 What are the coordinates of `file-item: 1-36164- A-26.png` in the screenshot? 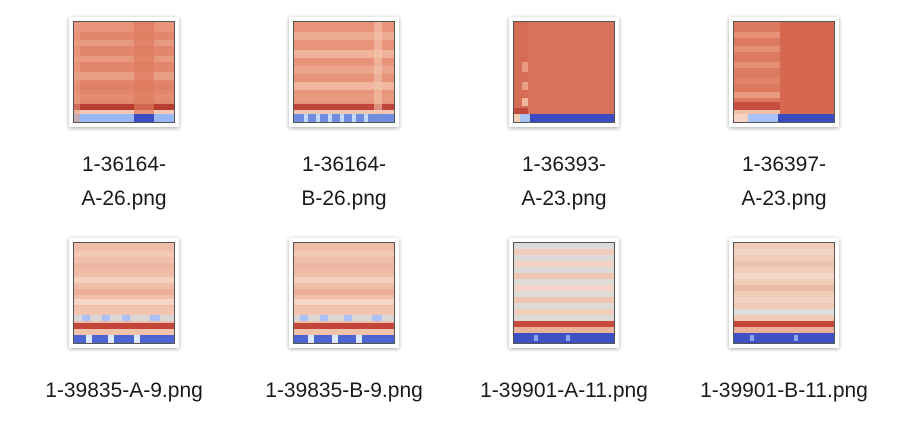 It's located at (124, 110).